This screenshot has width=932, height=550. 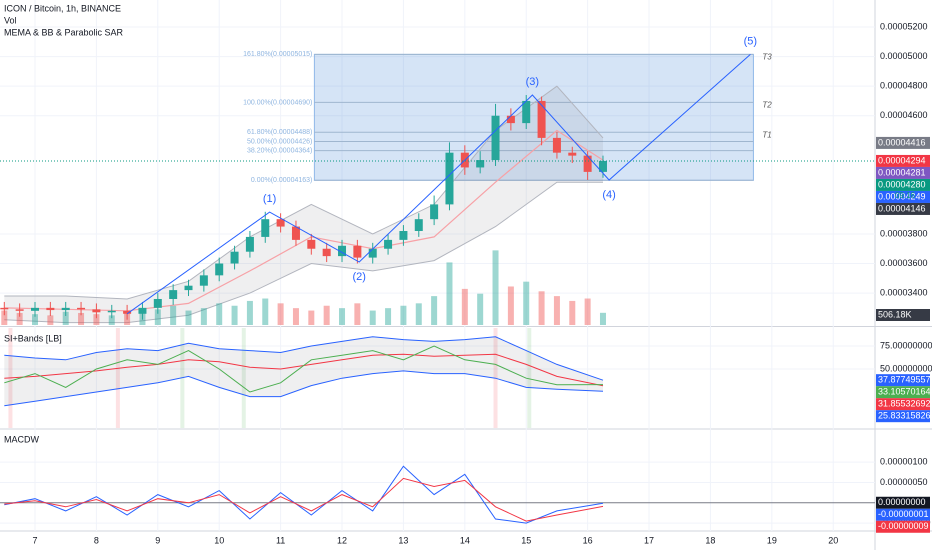 I want to click on y-tick-label: 0.00003800, so click(x=904, y=233).